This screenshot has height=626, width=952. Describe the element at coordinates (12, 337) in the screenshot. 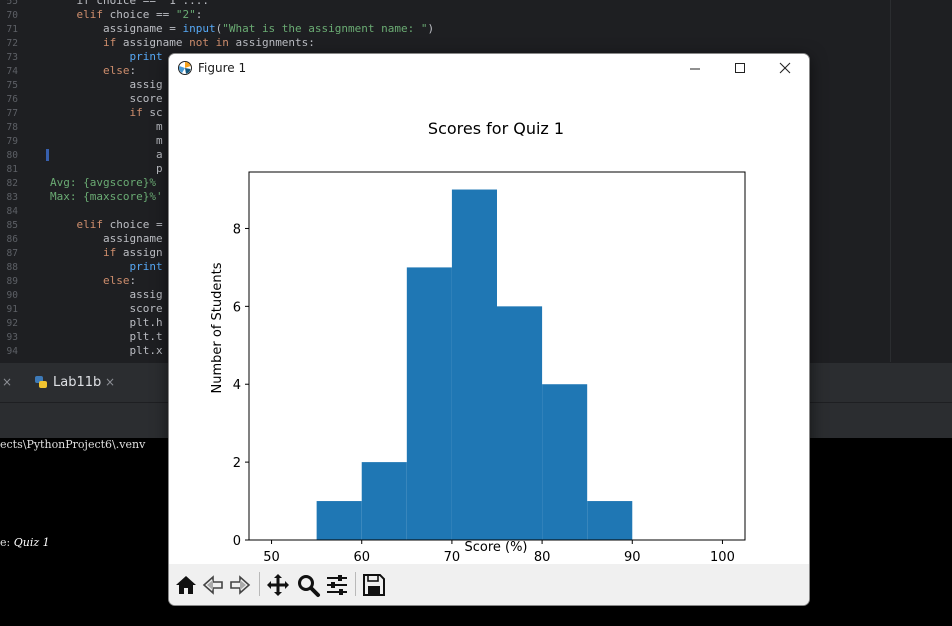

I see `line-number: 93` at that location.